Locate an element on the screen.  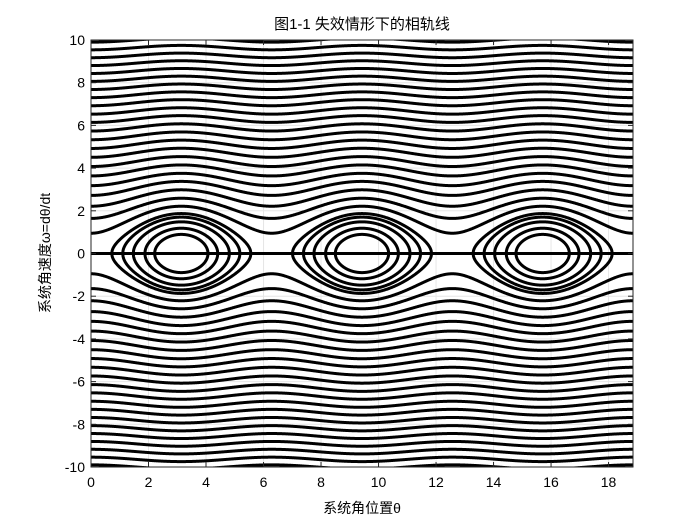
y-tick-label: -6 is located at coordinates (79, 382).